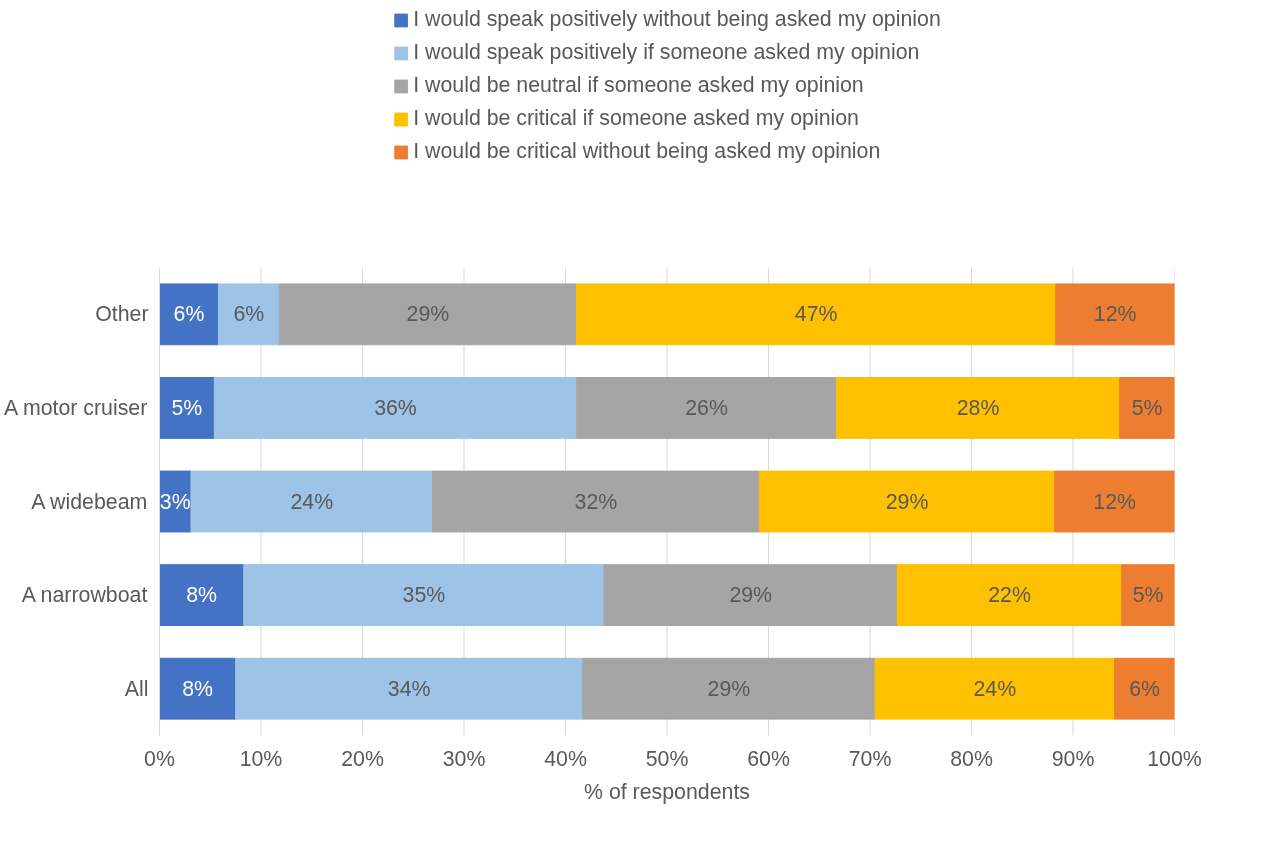  I want to click on x-tick-label: 70%, so click(870, 758).